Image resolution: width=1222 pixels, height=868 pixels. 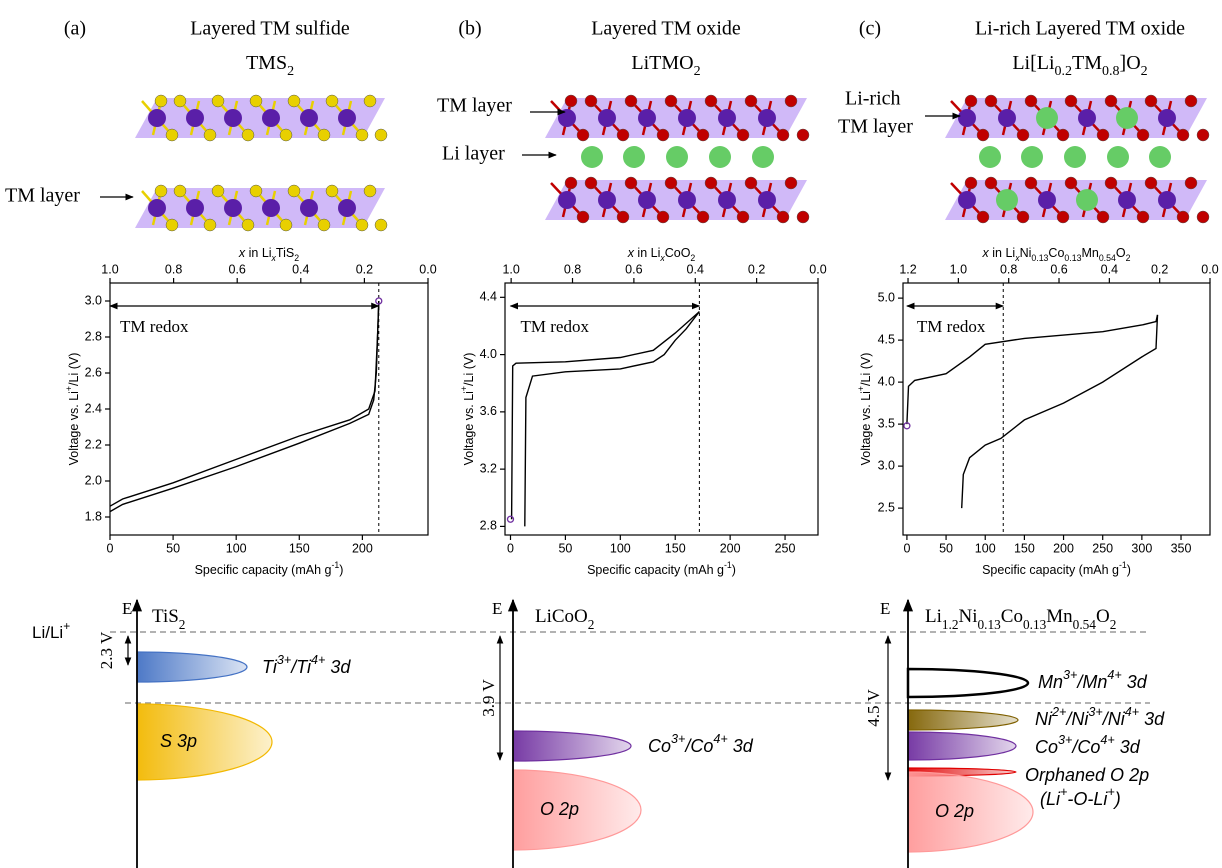 What do you see at coordinates (701, 743) in the screenshot?
I see `band-label: Co3+/Co4+ 3d` at bounding box center [701, 743].